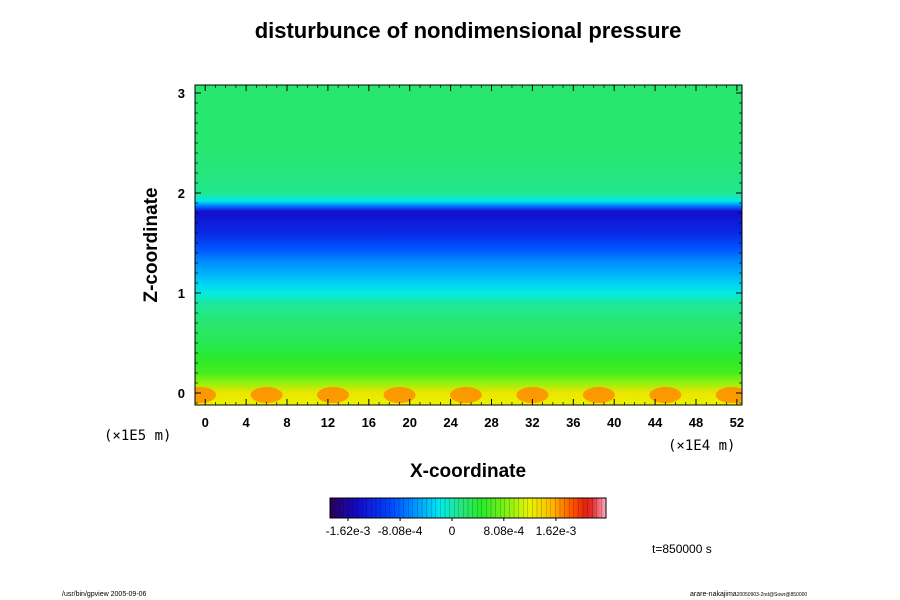 This screenshot has width=900, height=600. I want to click on x-tick-label: 36, so click(573, 422).